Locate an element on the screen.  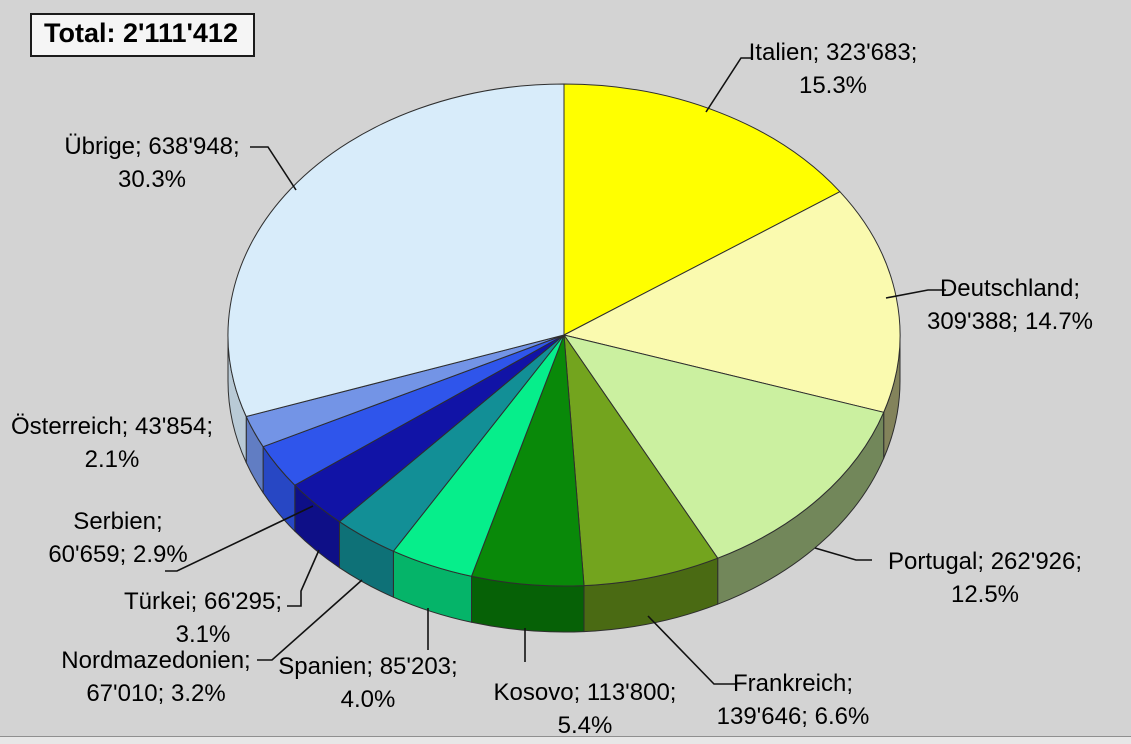
leader-line-deutschland is located at coordinates (915, 294).